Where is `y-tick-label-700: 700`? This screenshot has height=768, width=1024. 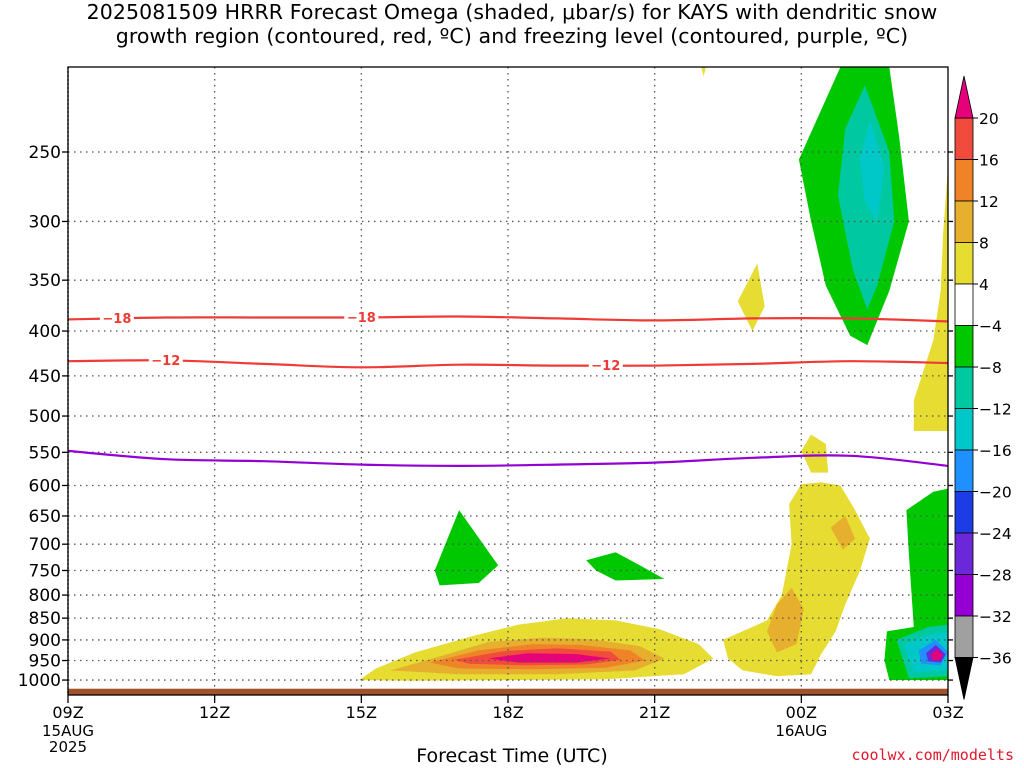 y-tick-label-700: 700 is located at coordinates (45, 545).